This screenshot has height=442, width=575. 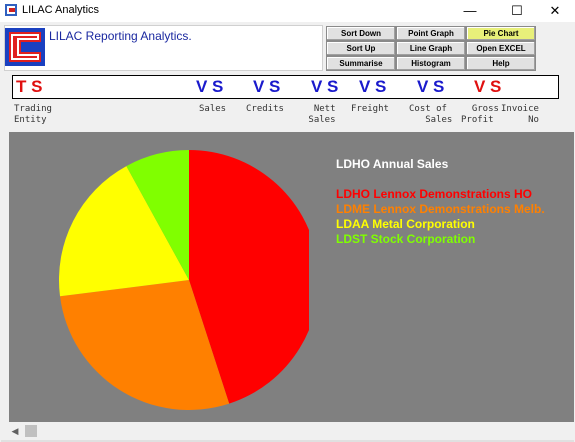 I want to click on trading-entity-flag: T S, so click(x=29, y=86).